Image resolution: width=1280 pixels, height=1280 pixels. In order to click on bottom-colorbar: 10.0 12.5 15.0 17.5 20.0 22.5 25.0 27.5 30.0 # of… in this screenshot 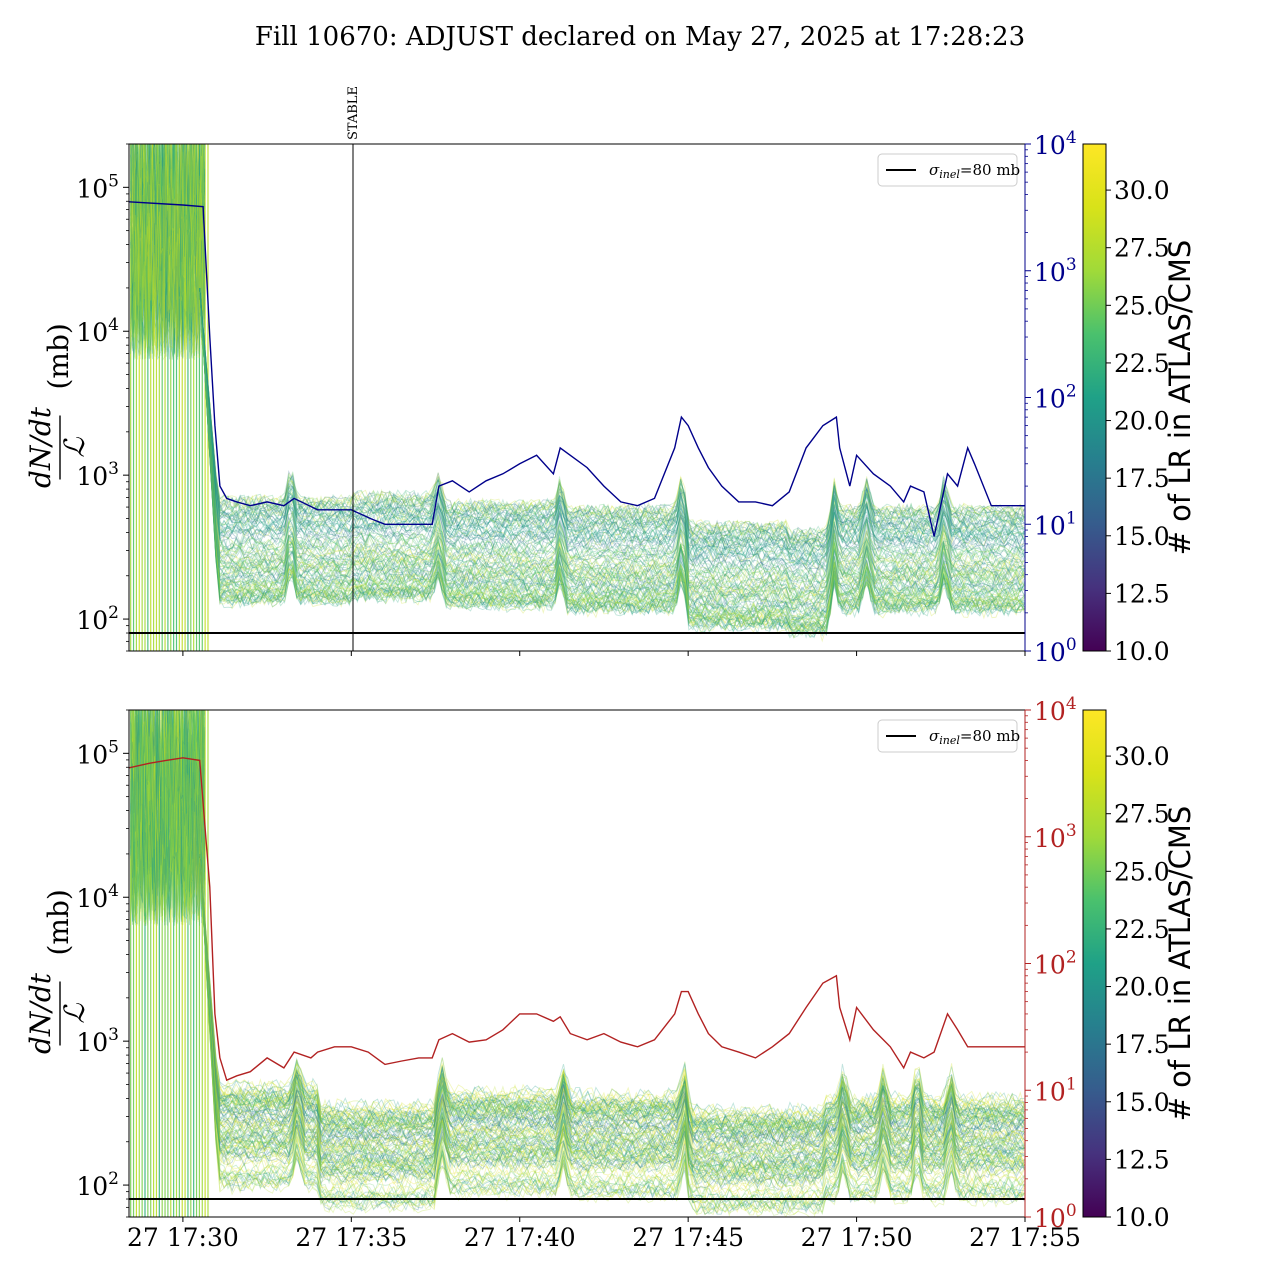, I will do `click(1139, 970)`.